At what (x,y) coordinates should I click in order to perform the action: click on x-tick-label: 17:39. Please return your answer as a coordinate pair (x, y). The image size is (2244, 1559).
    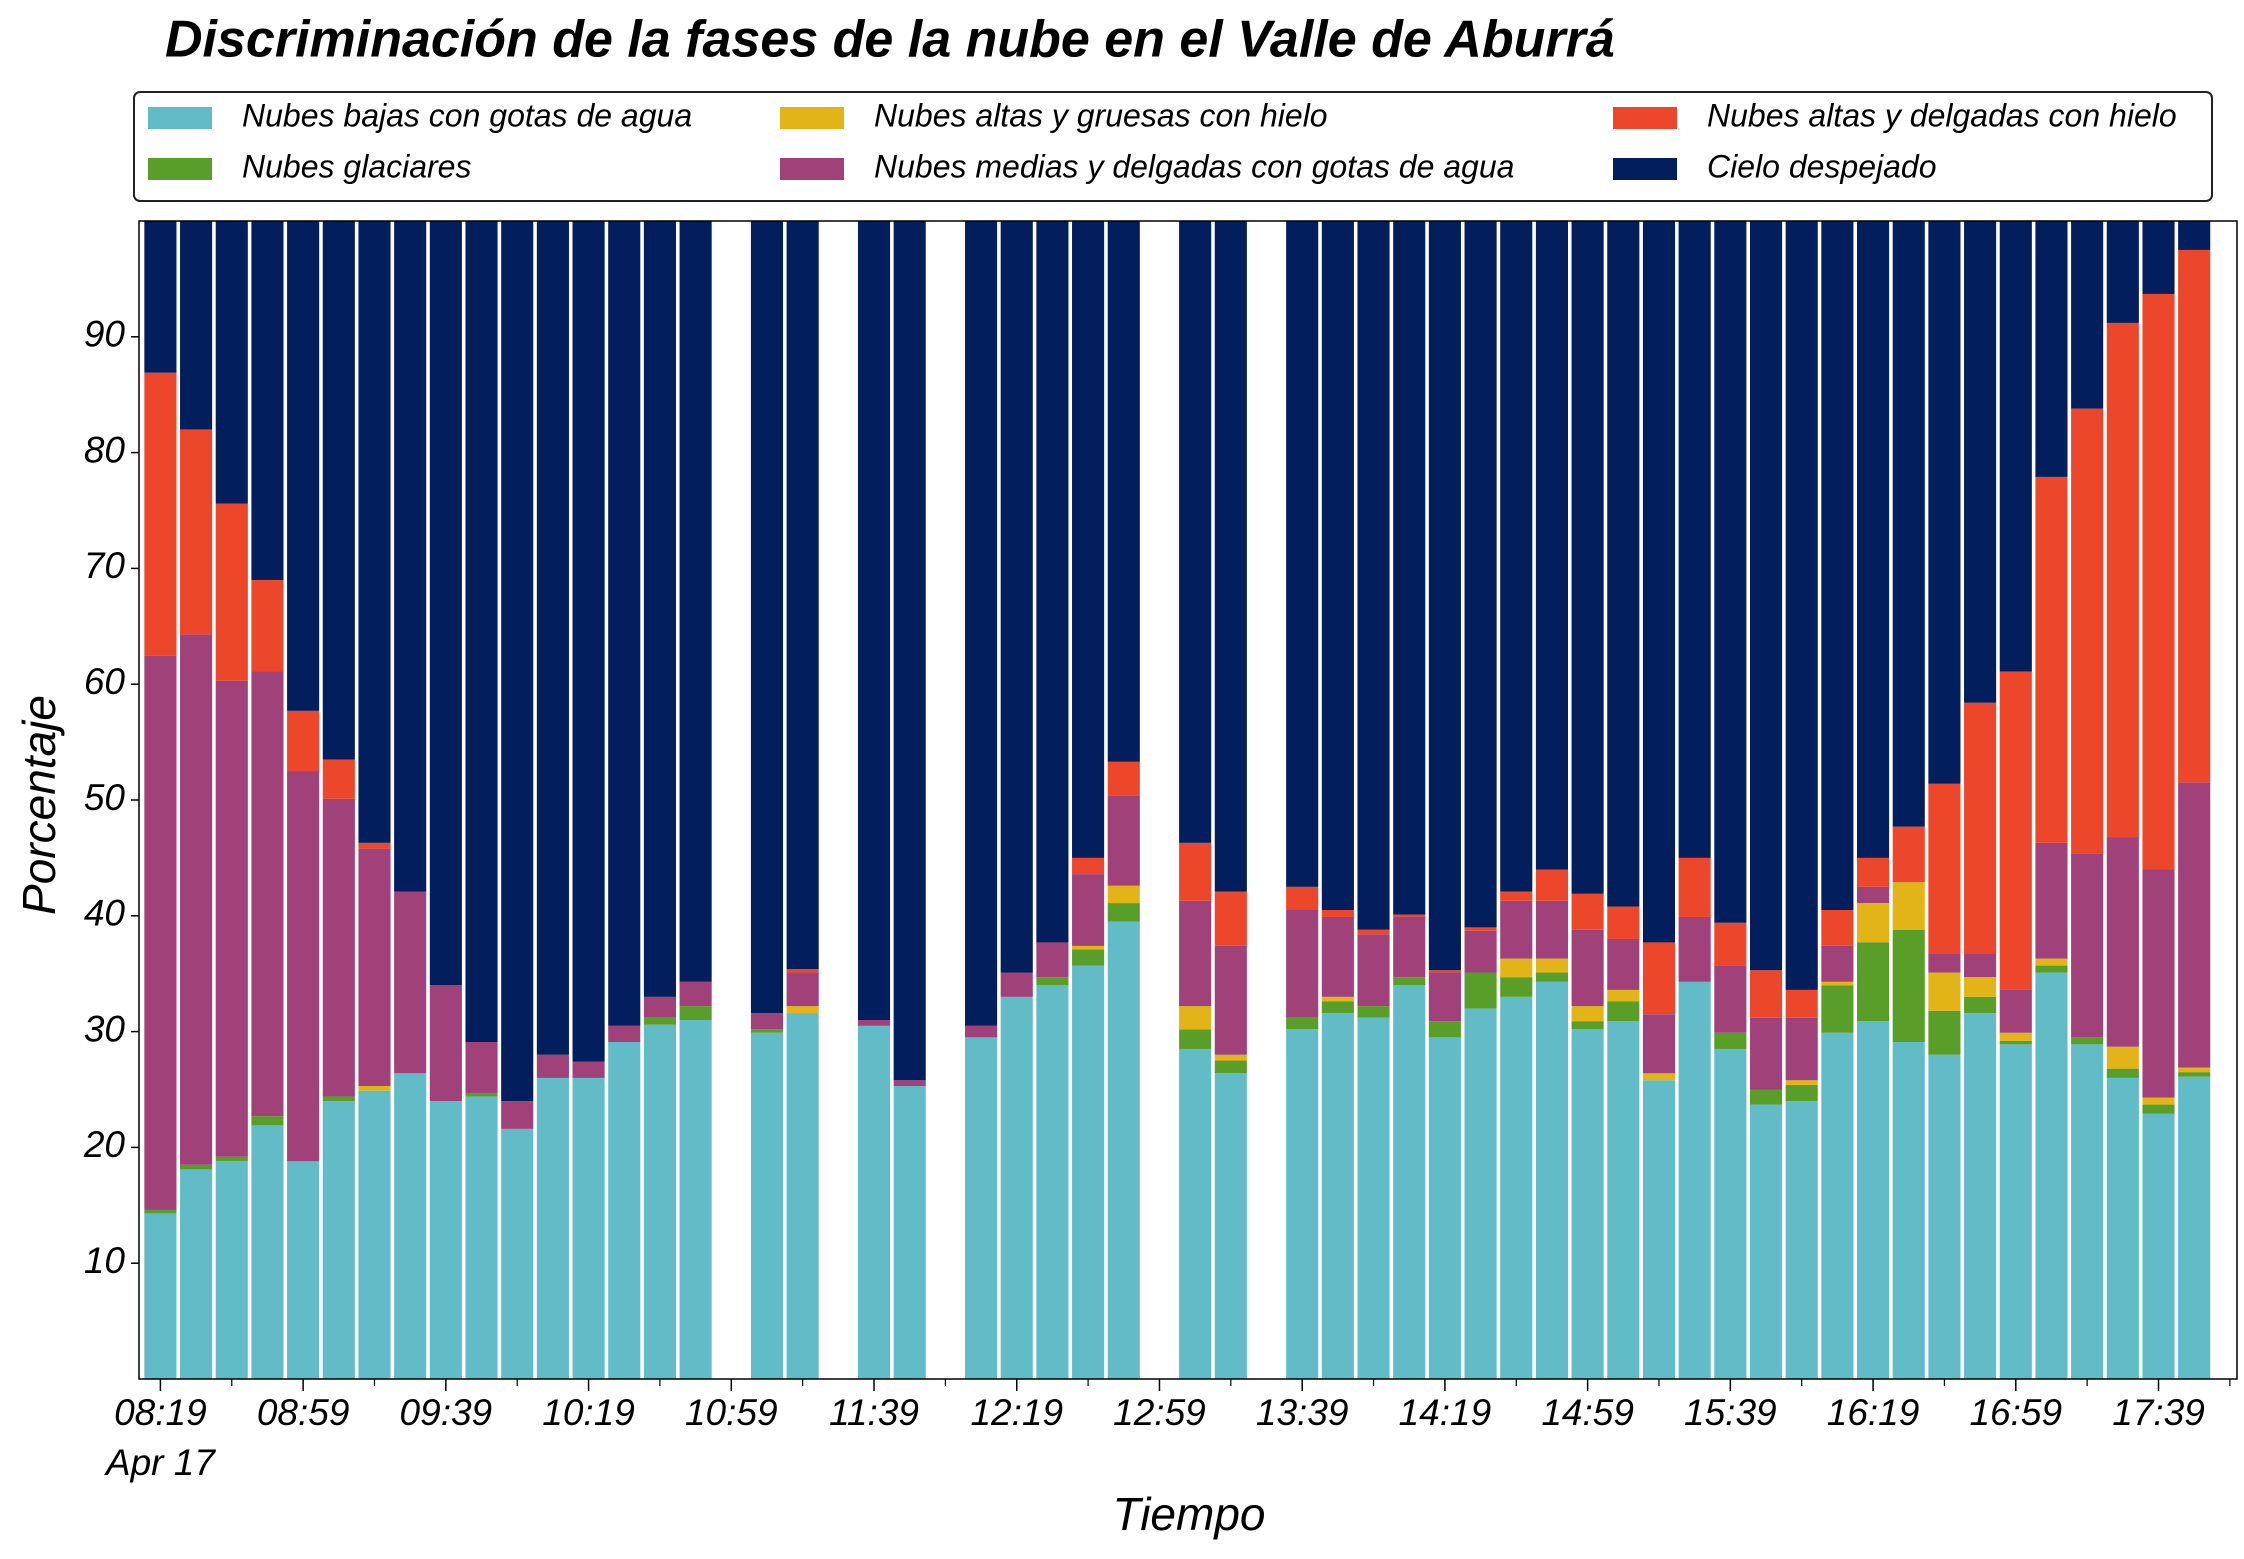
    Looking at the image, I should click on (2158, 1412).